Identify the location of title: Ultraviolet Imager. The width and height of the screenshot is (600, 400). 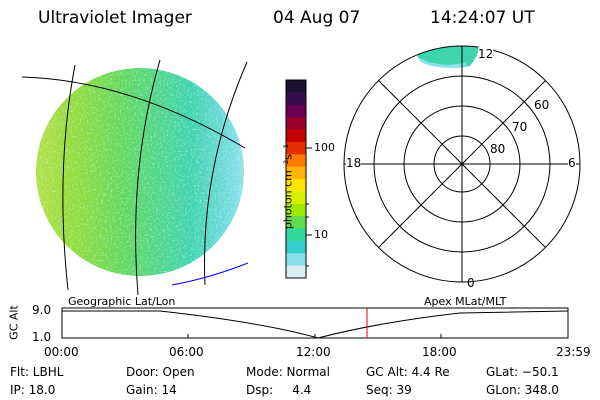
(115, 18).